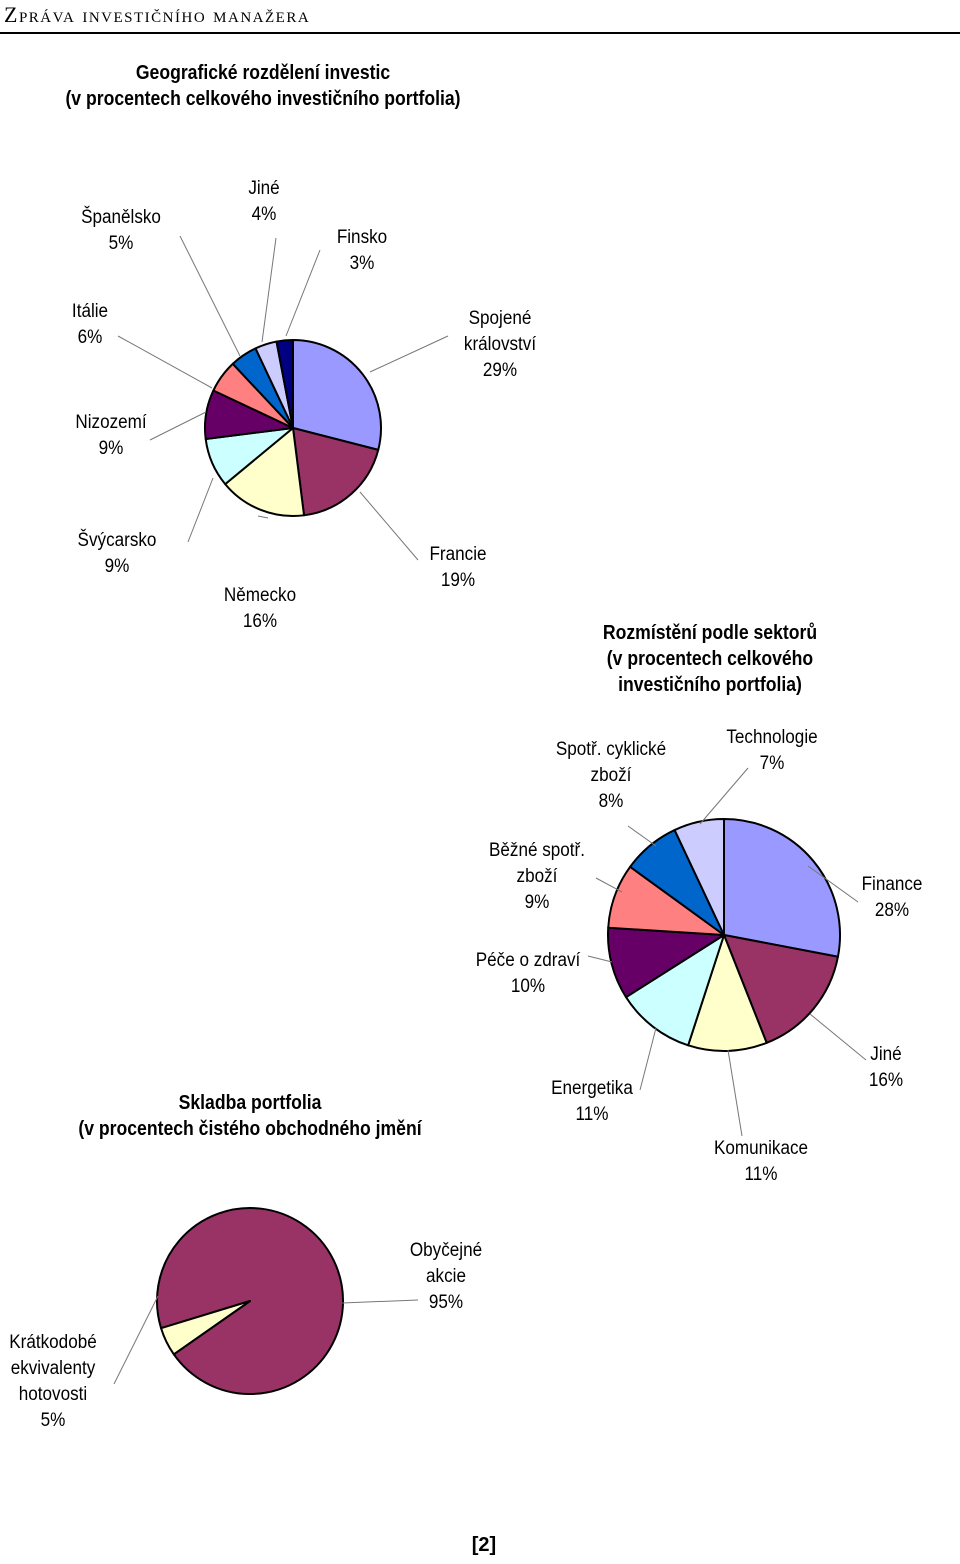 The image size is (960, 1564). I want to click on slice-name: Spojené, so click(500, 318).